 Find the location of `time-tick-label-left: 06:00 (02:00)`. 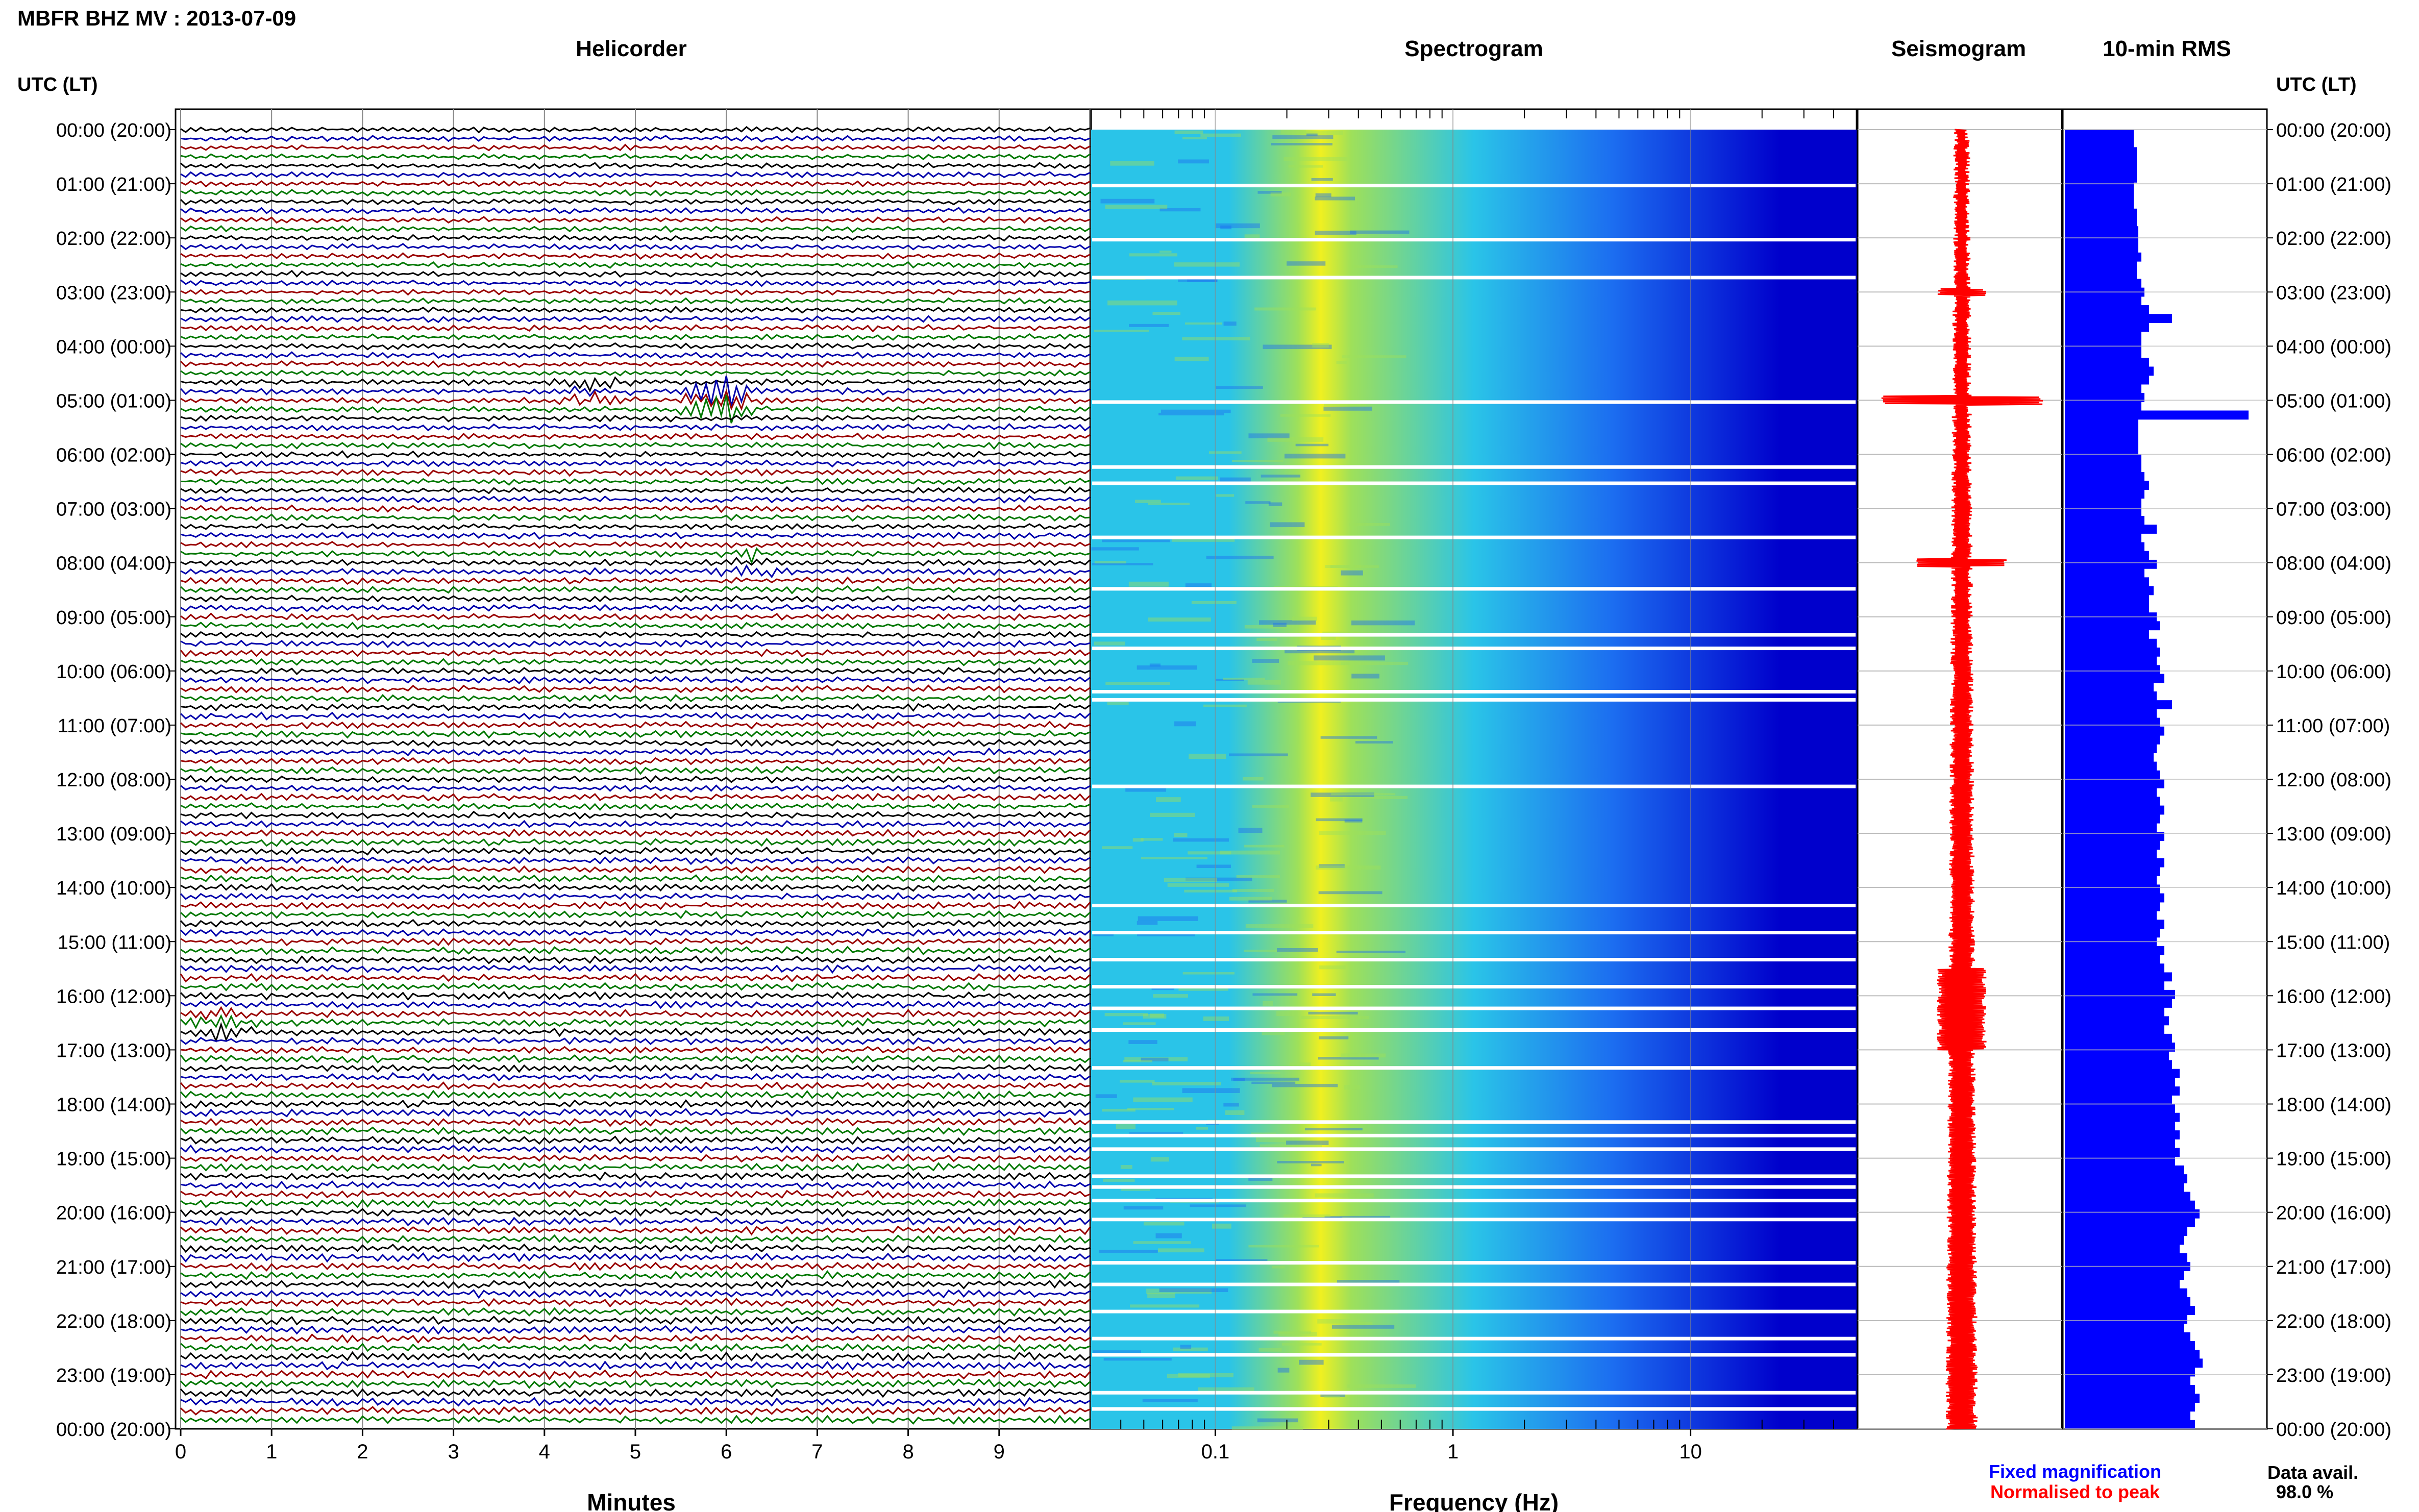

time-tick-label-left: 06:00 (02:00) is located at coordinates (113, 455).